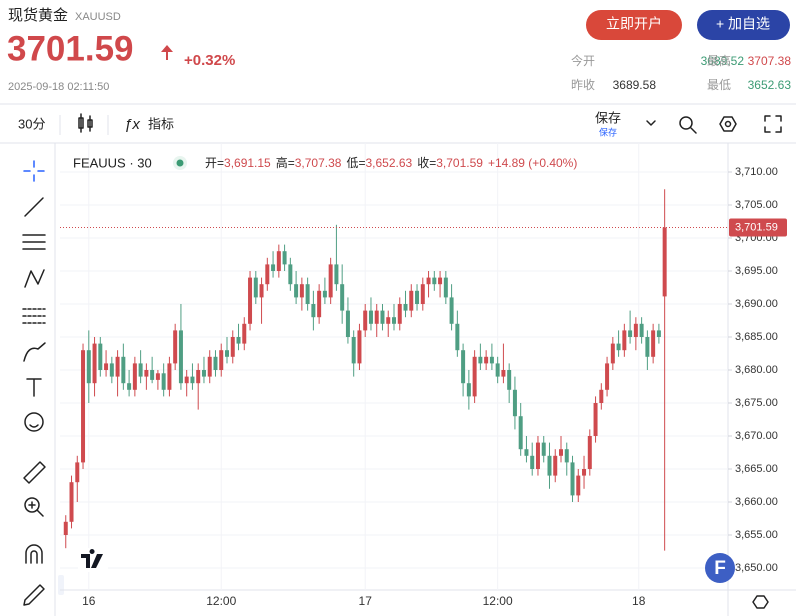 This screenshot has height=616, width=796. Describe the element at coordinates (756, 535) in the screenshot. I see `y-tick-label: 3,655.00` at that location.